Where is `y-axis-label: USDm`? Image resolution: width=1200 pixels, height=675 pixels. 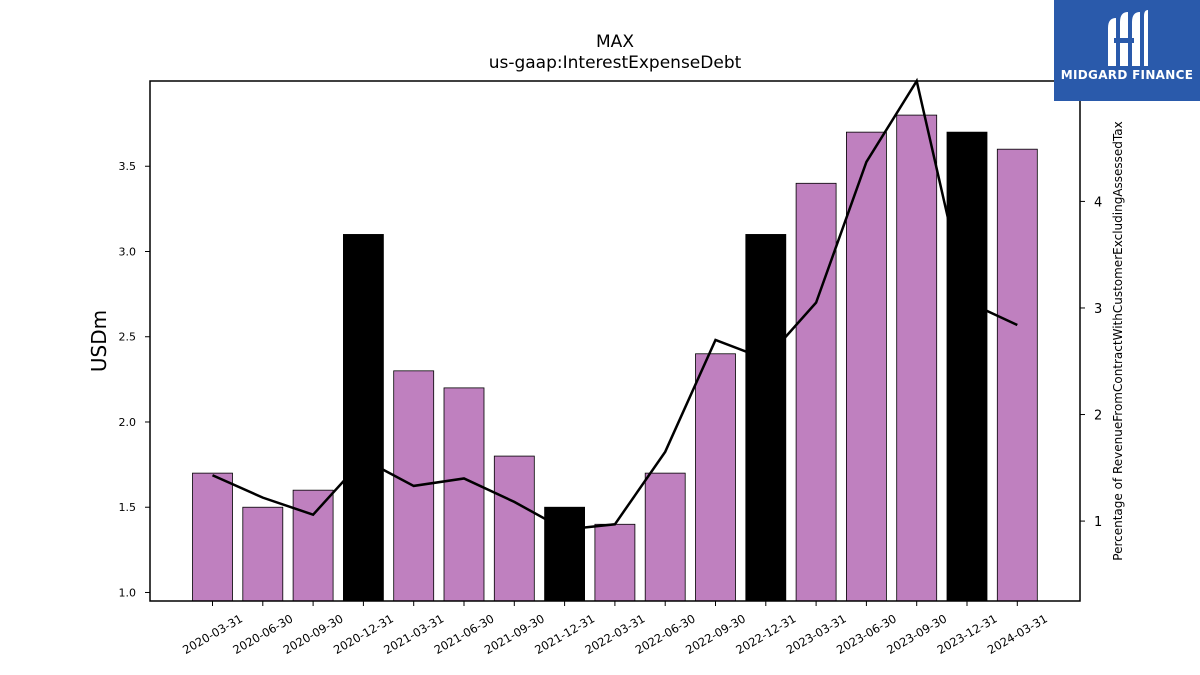
y-axis-label: USDm is located at coordinates (99, 341).